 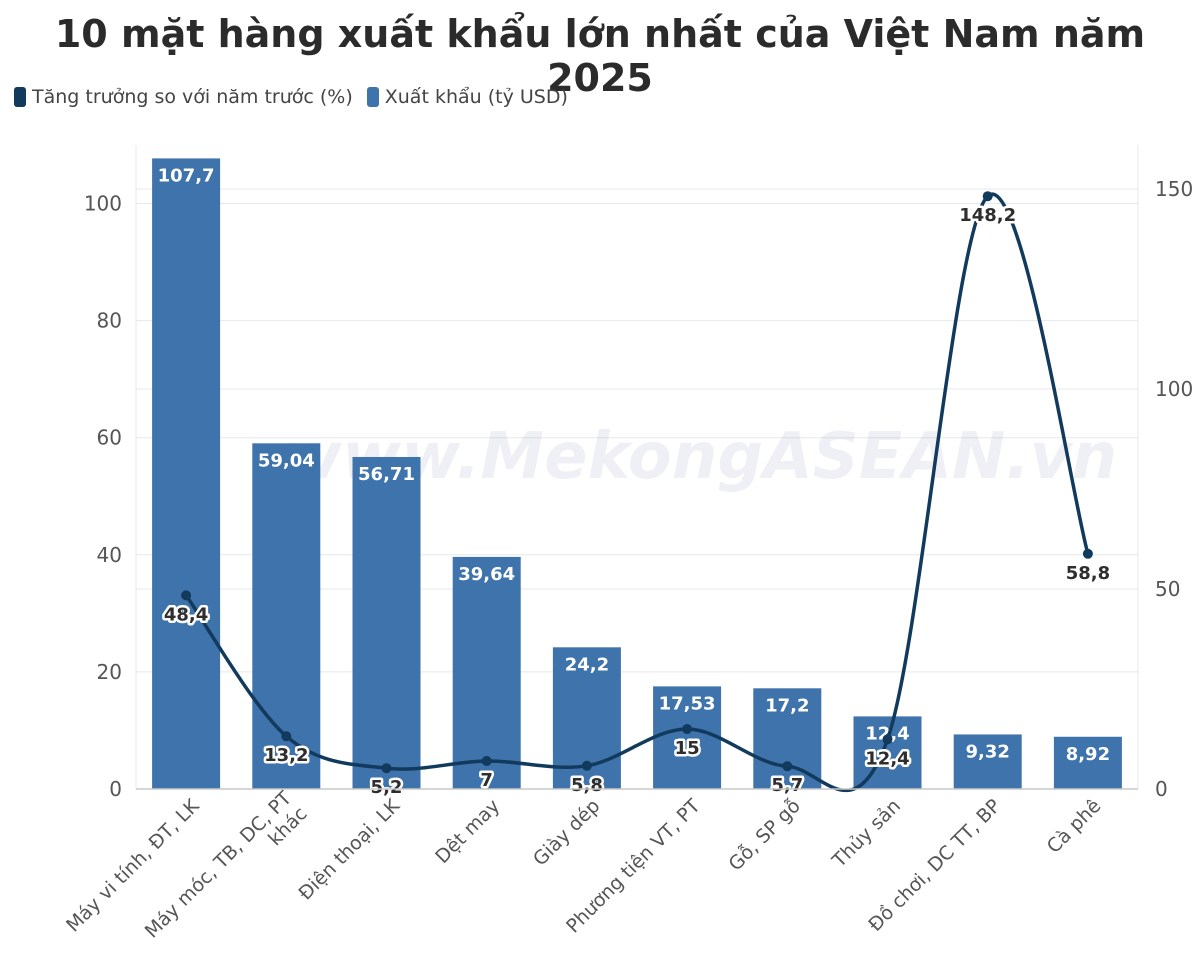 I want to click on x-category-label: Dệt may, so click(x=467, y=831).